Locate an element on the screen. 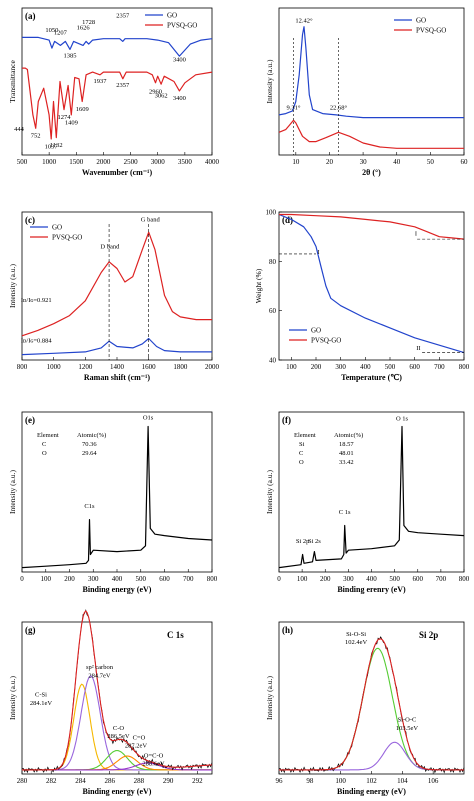 The image size is (474, 801). table-cell: Si is located at coordinates (302, 444).